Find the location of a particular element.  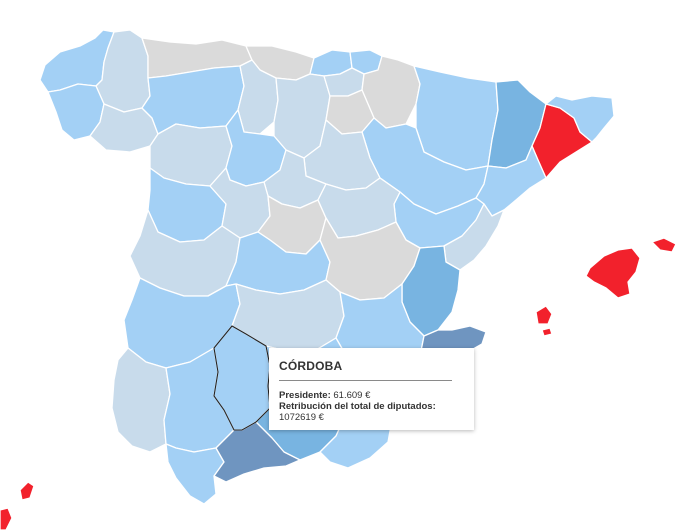

tooltip-title: CÓRDOBA is located at coordinates (311, 366).